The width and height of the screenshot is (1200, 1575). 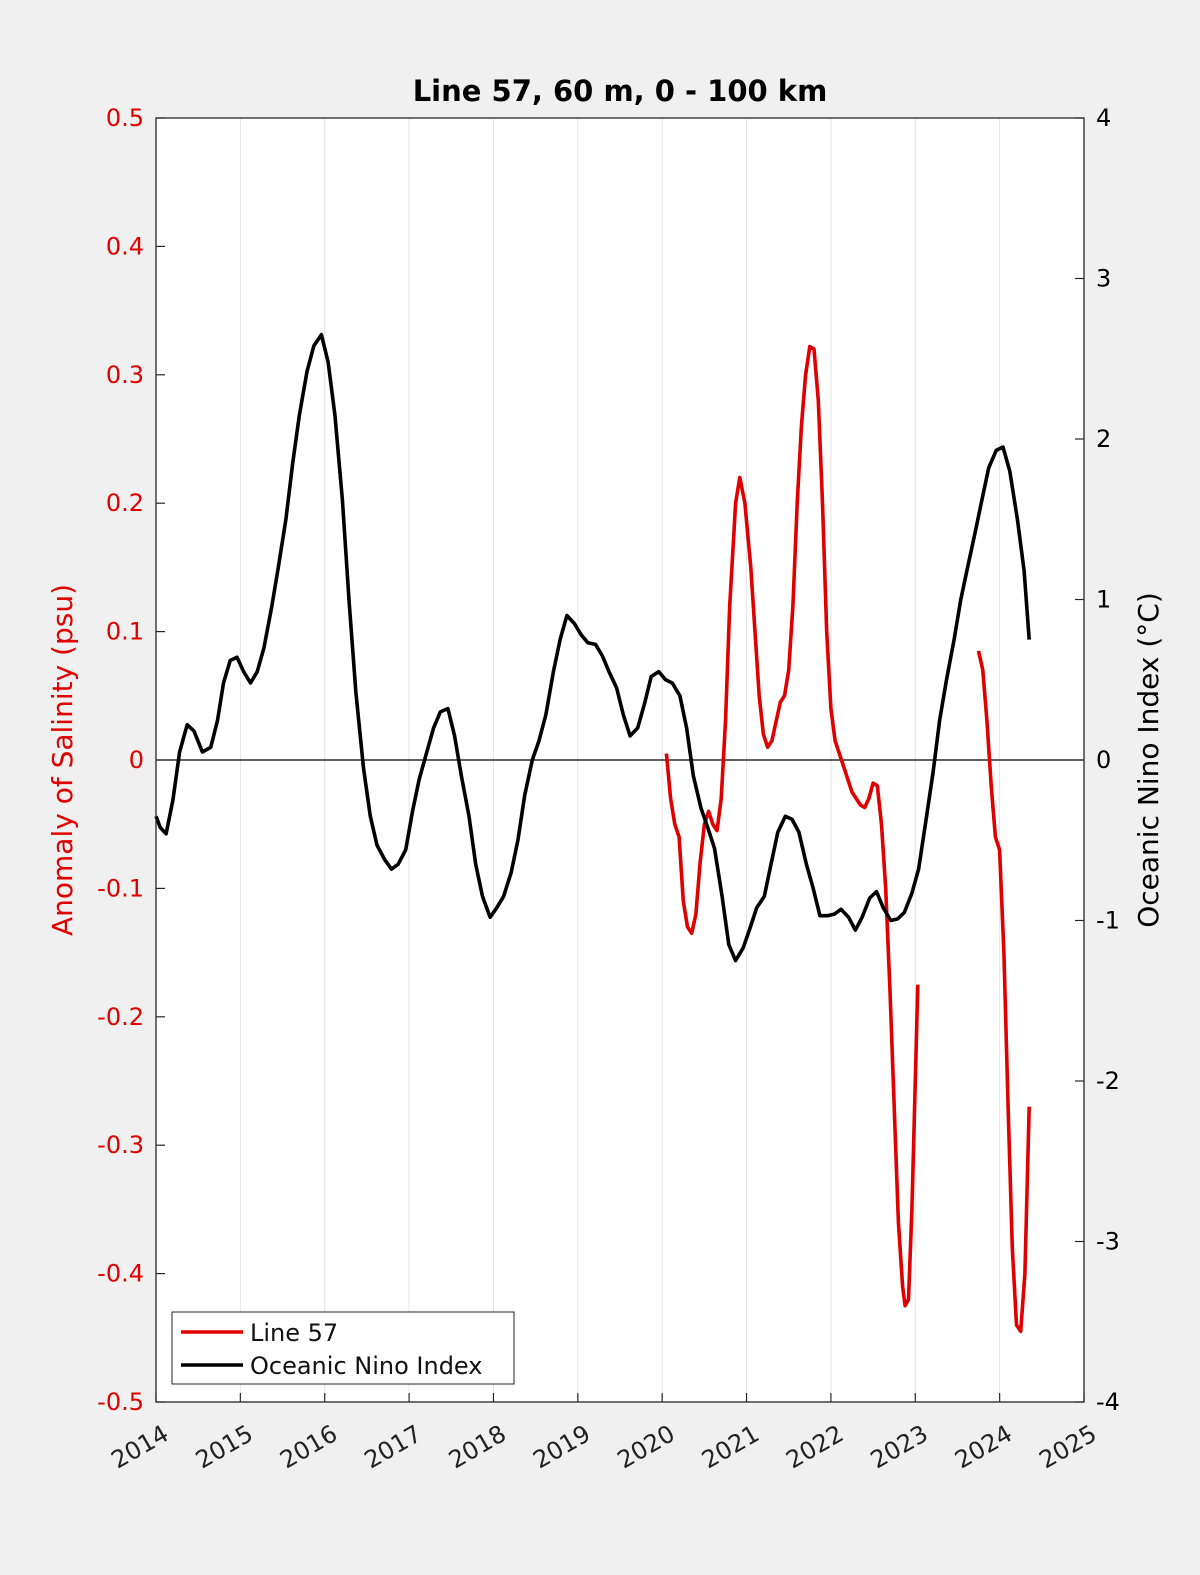 What do you see at coordinates (899, 1446) in the screenshot?
I see `tick-label-x-2023: 2023` at bounding box center [899, 1446].